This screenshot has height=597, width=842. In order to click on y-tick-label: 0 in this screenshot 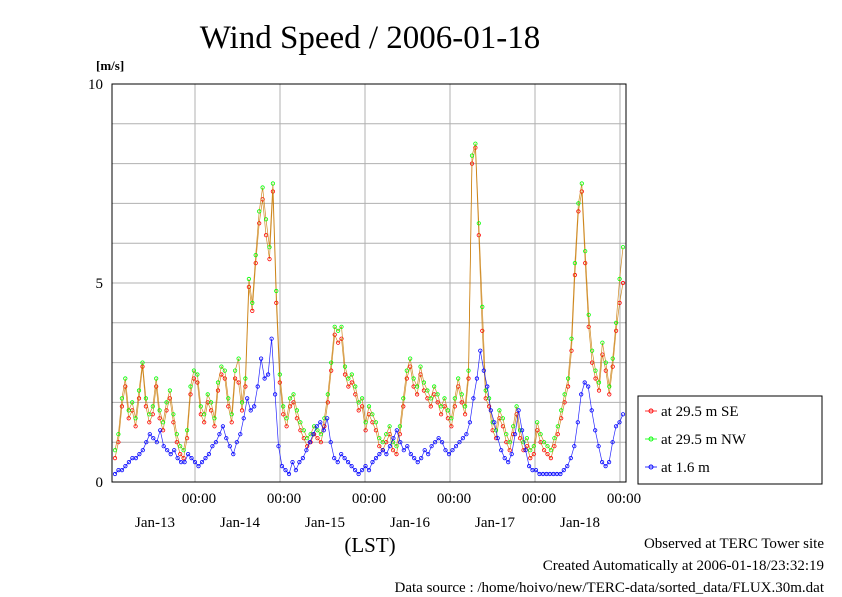, I will do `click(100, 483)`.